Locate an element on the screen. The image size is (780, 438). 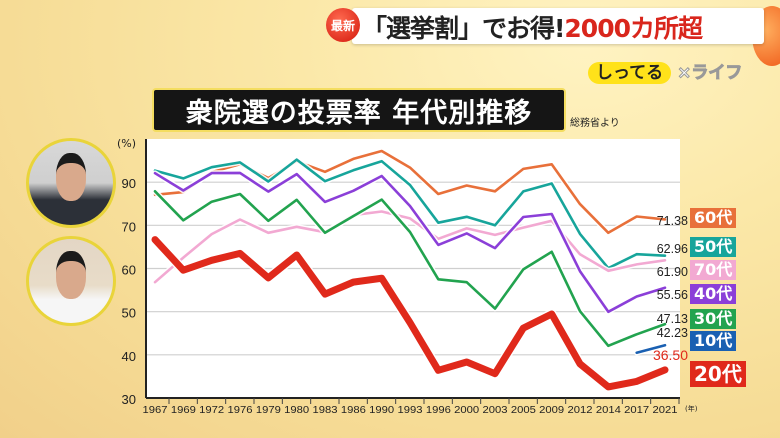
x-tick-label: 2012 is located at coordinates (580, 410).